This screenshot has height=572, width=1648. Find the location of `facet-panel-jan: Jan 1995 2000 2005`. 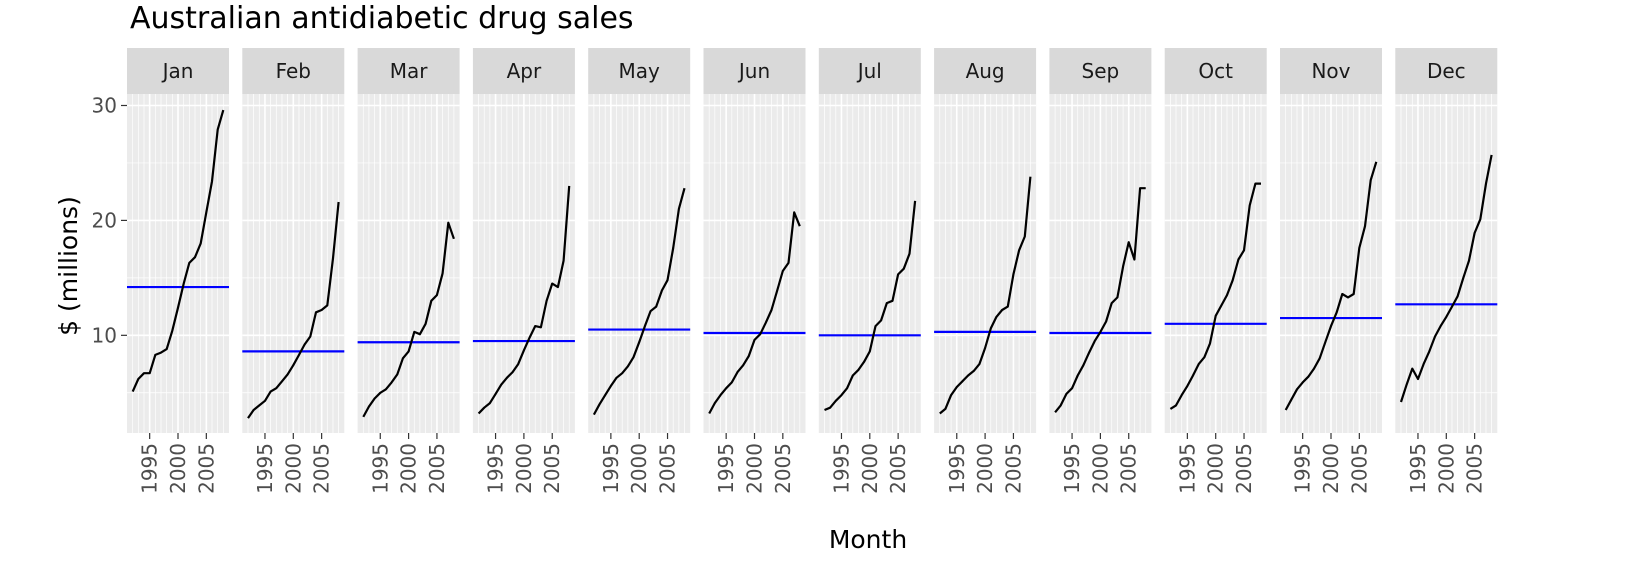

facet-panel-jan: Jan 1995 2000 2005 is located at coordinates (178, 271).